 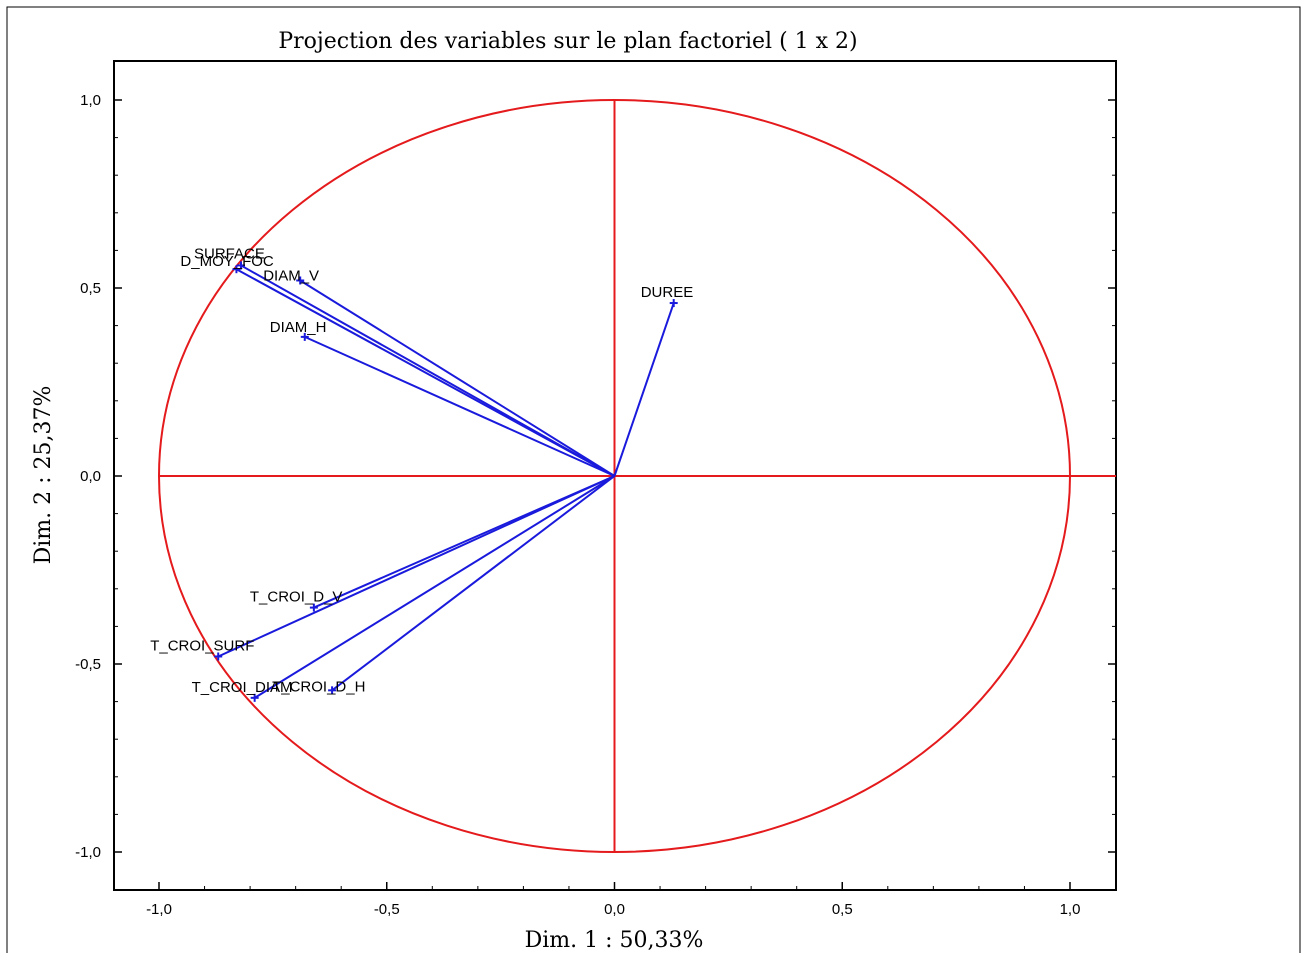 I want to click on x-tick-label: 0,5, so click(x=842, y=909).